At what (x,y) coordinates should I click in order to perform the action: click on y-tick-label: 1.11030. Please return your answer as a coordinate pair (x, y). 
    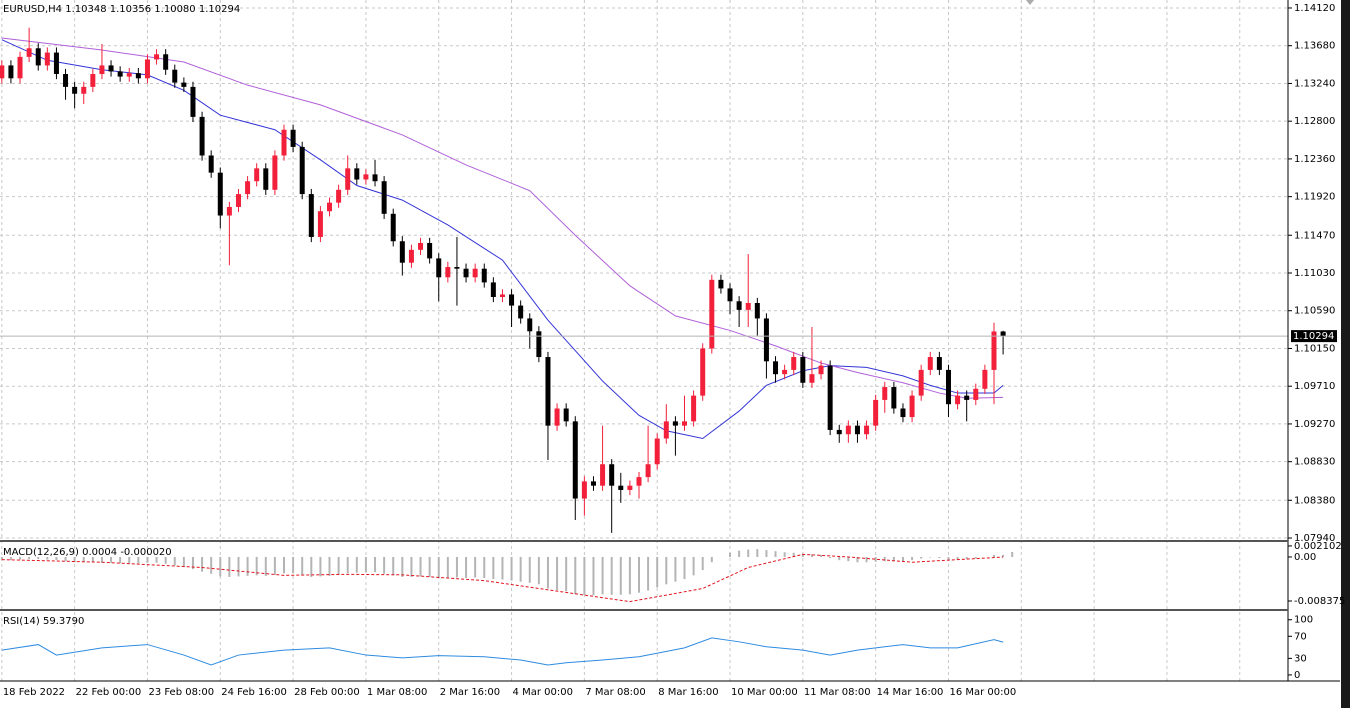
    Looking at the image, I should click on (1314, 273).